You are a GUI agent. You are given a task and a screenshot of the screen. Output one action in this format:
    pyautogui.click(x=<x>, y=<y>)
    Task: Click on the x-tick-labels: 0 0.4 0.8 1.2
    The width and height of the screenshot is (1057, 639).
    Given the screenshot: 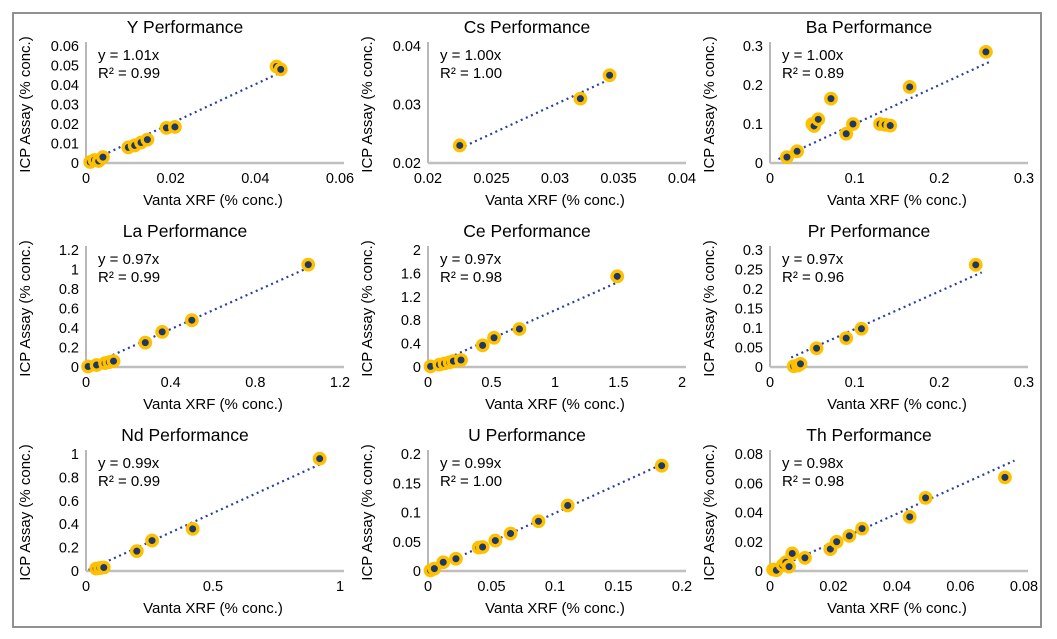 What is the action you would take?
    pyautogui.click(x=216, y=383)
    